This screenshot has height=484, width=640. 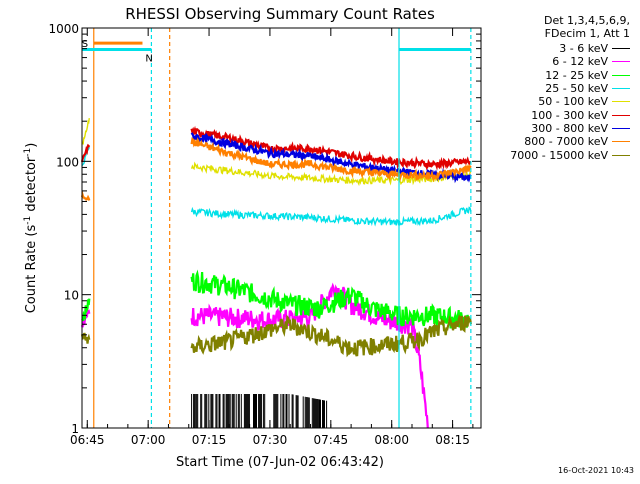 I want to click on detector-line-1: Det 1,3,4,5,6,9,, so click(x=586, y=20).